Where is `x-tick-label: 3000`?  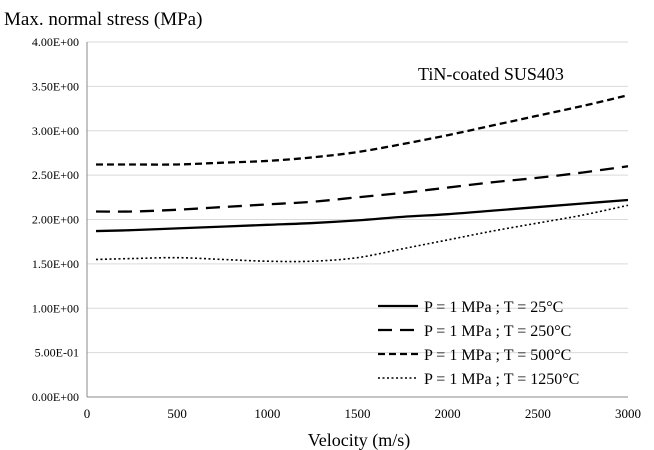 x-tick-label: 3000 is located at coordinates (628, 413).